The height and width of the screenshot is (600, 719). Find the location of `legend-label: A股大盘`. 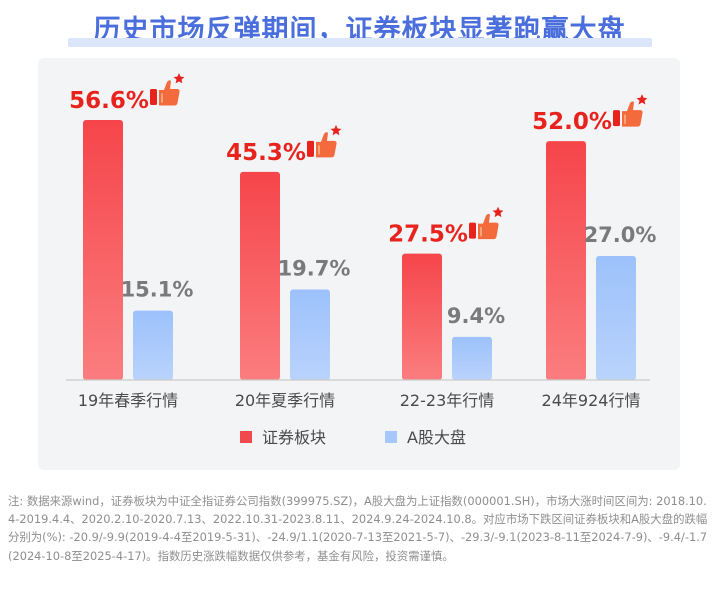

legend-label: A股大盘 is located at coordinates (436, 437).